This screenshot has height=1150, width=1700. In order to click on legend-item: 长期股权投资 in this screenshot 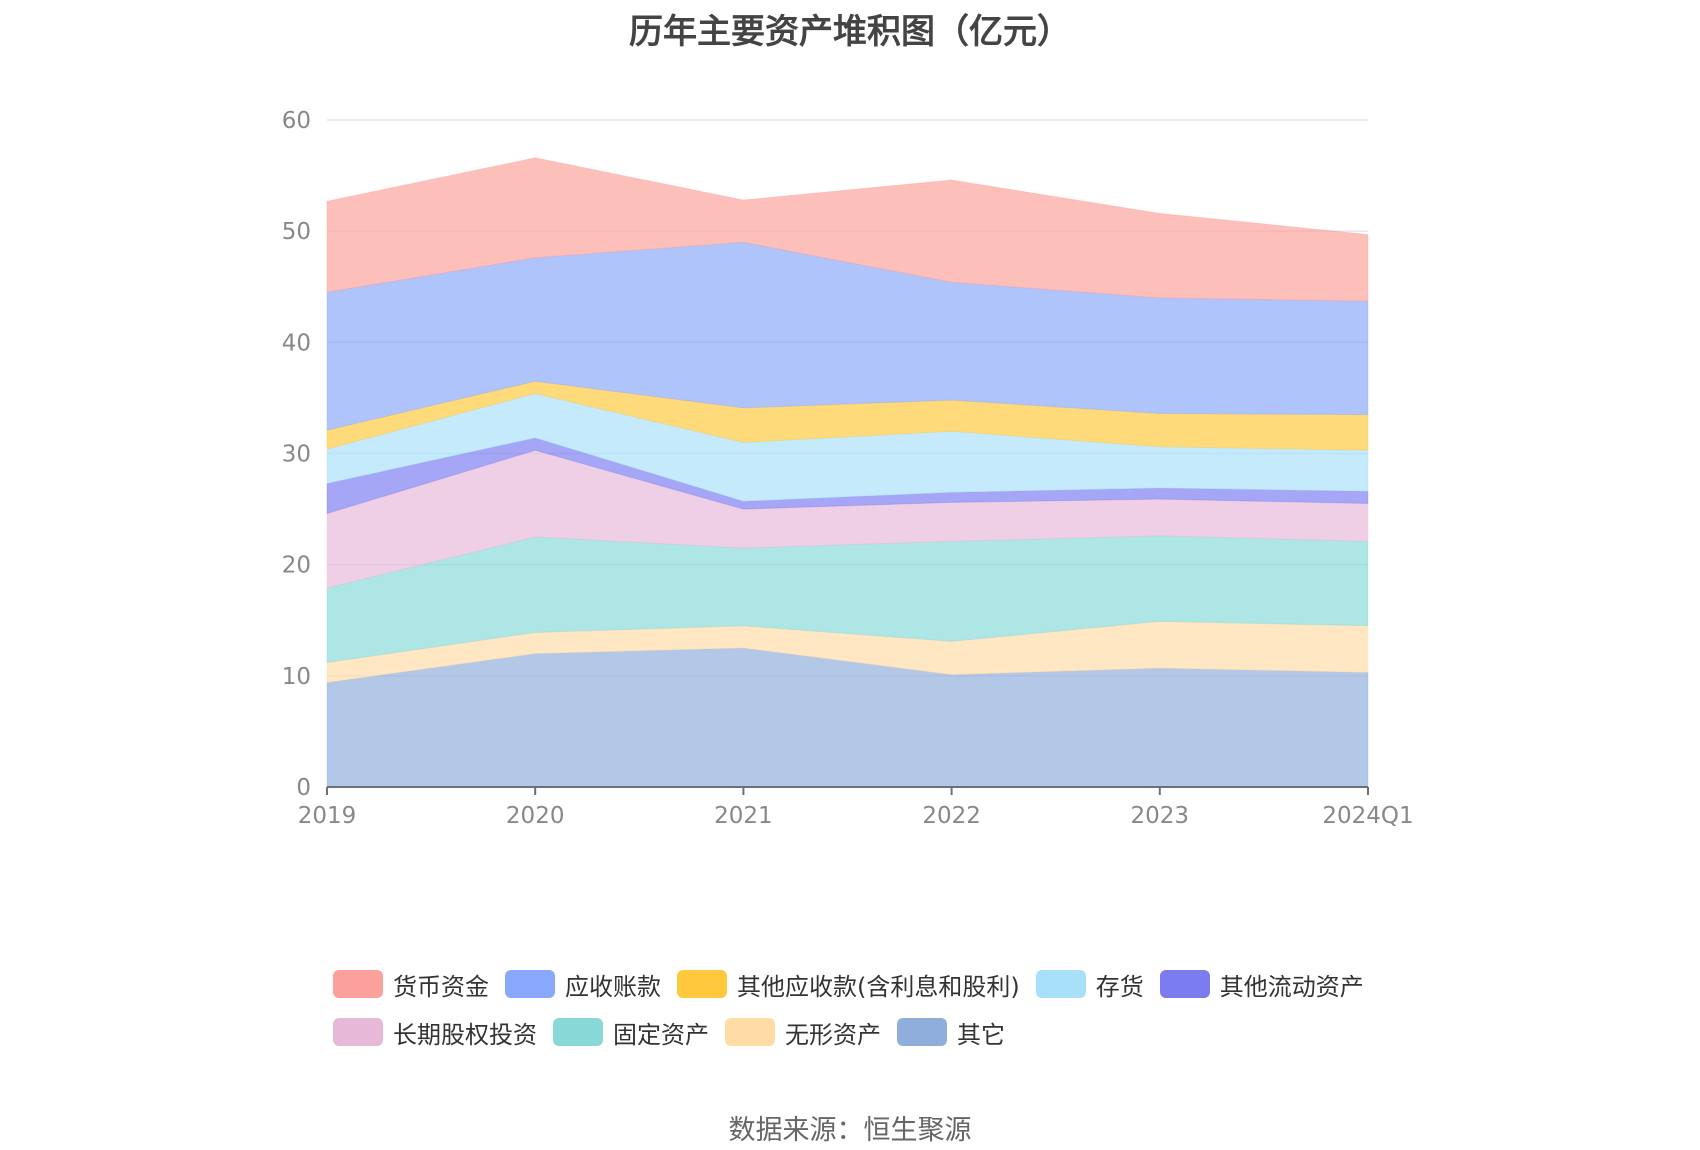, I will do `click(435, 1032)`.